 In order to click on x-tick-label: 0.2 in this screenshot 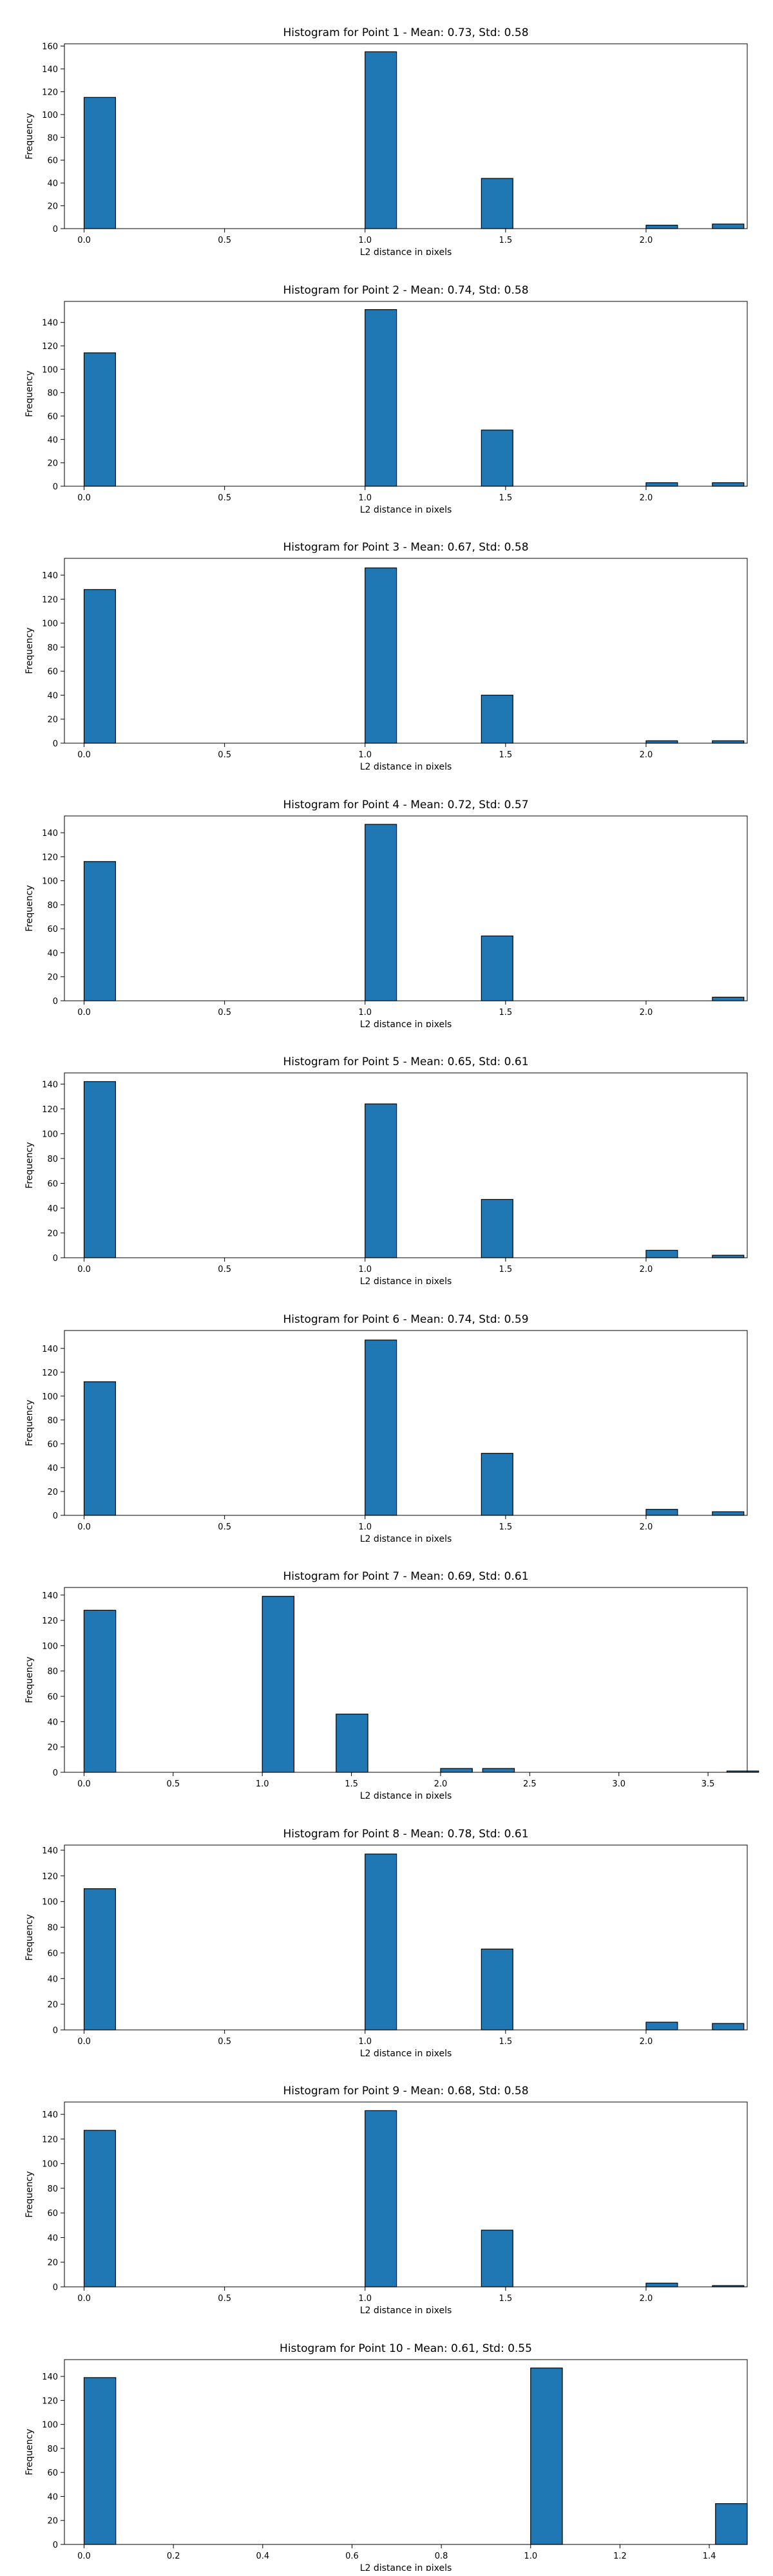, I will do `click(173, 2557)`.